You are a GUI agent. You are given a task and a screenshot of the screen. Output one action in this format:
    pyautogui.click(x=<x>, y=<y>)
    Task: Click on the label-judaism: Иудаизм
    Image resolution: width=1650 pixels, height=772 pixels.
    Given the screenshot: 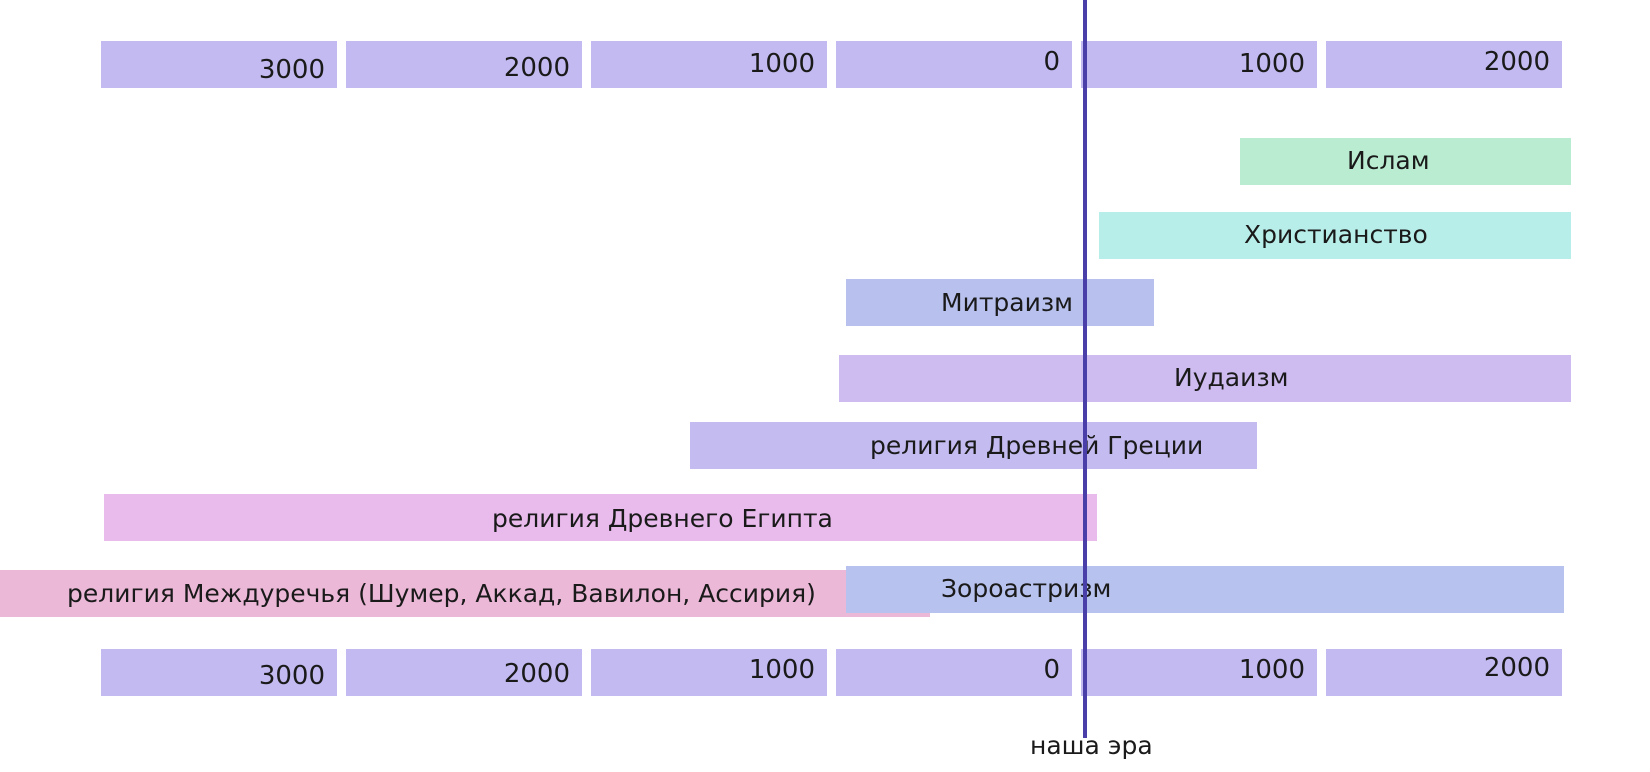 What is the action you would take?
    pyautogui.click(x=1231, y=377)
    